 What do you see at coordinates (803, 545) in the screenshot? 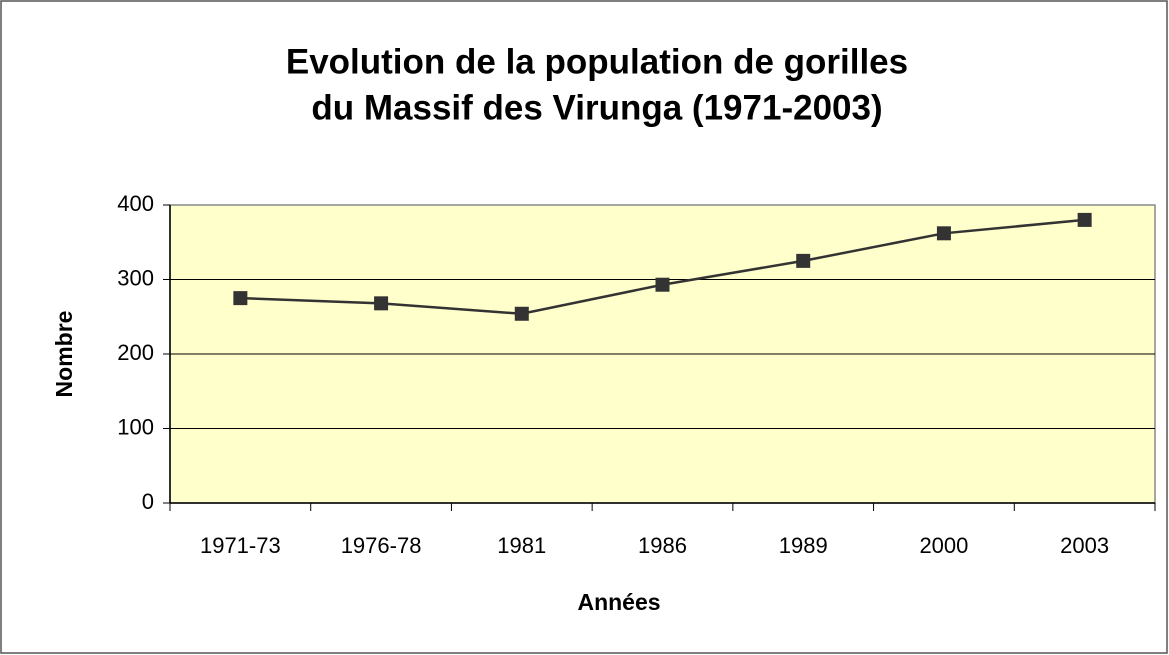
I see `x-tick-label: 1989` at bounding box center [803, 545].